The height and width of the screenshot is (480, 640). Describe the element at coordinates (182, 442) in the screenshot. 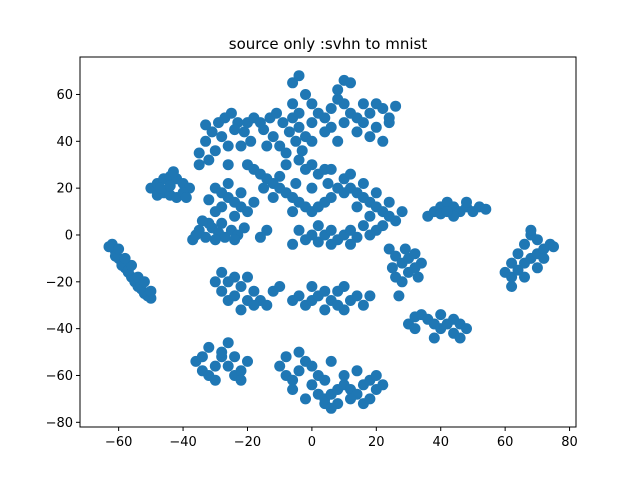

I see `x-tick-label: −40` at that location.